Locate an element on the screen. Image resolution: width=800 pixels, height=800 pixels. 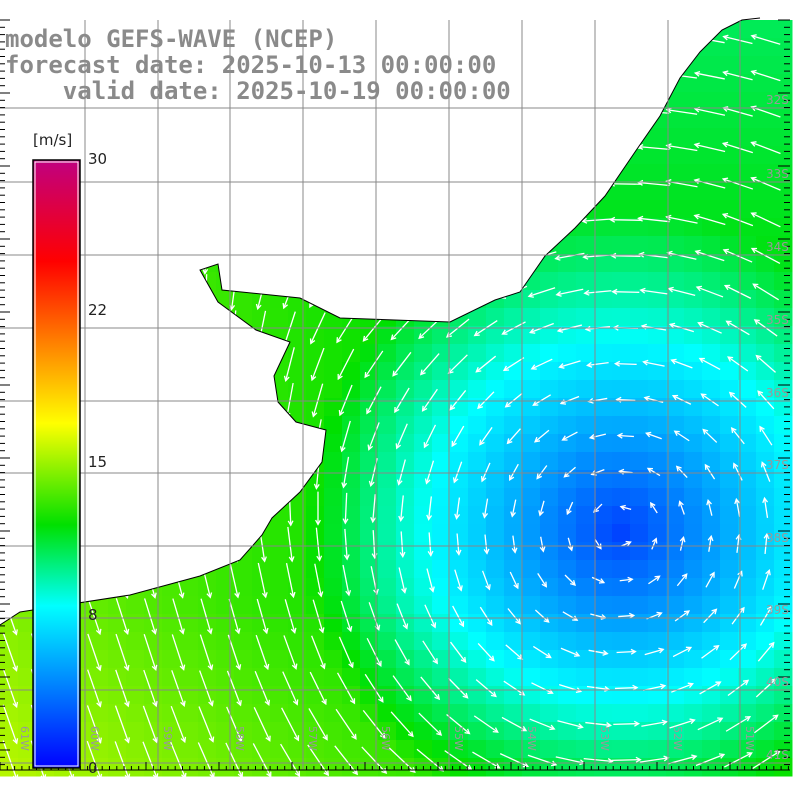
colorbar-unit: [m/s] is located at coordinates (53, 140).